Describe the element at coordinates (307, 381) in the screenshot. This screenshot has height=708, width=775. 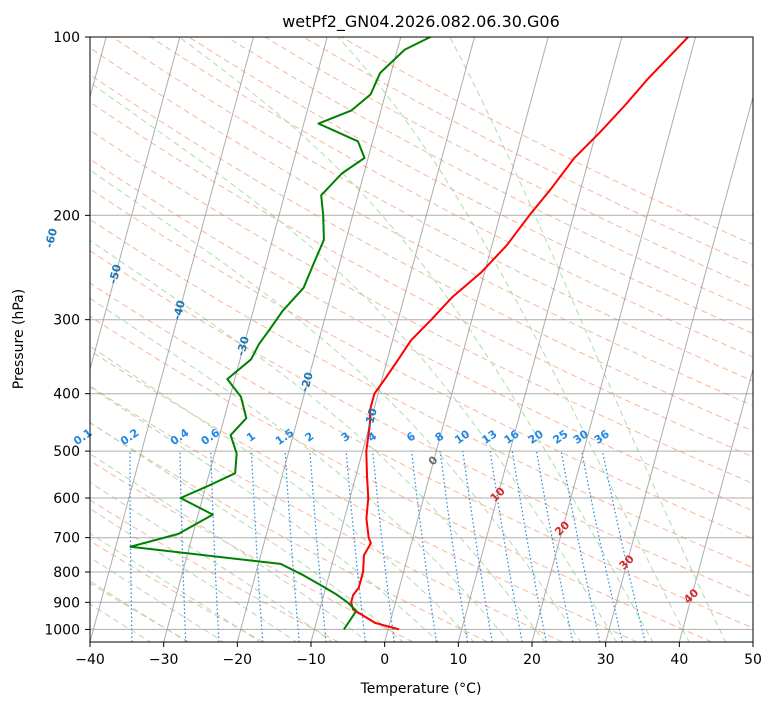
I see `isotherm-label: -20` at that location.